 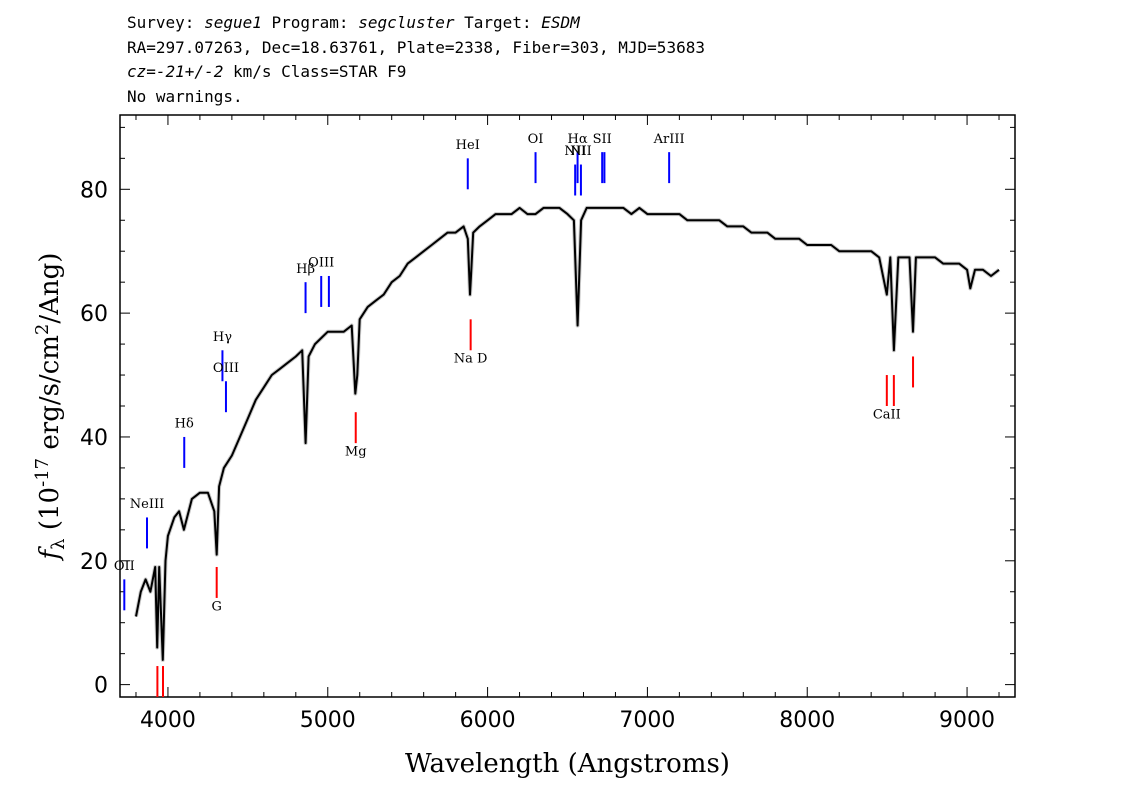 I want to click on header-line-4: No warnings., so click(x=185, y=96).